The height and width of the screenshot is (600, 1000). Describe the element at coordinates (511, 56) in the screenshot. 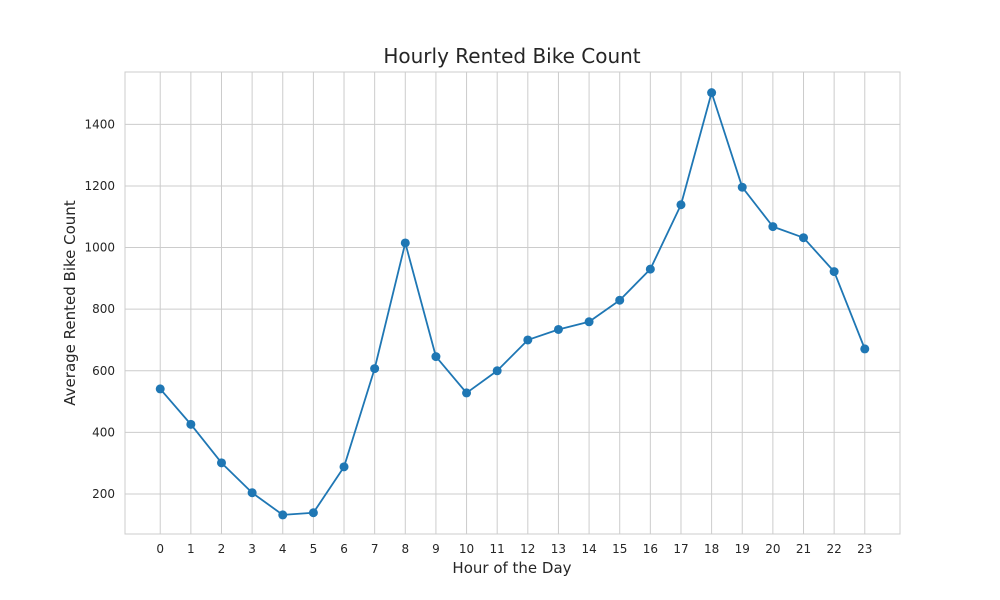

I see `chart-title: Hourly Rented Bike Count` at that location.